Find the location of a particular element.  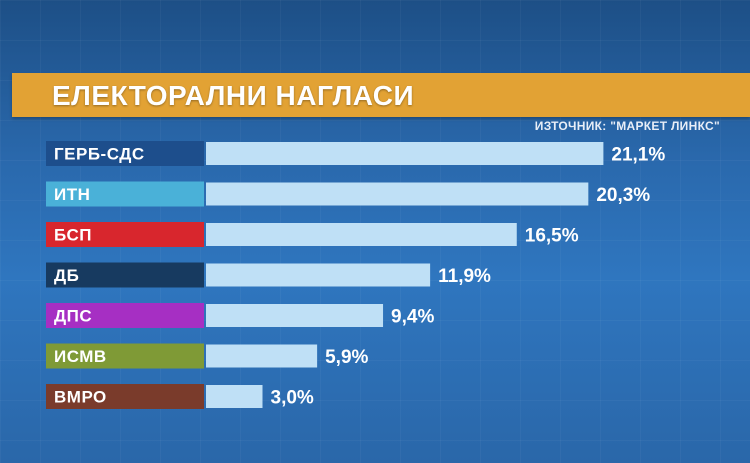

value-label-бсп: 16,5% is located at coordinates (552, 236).